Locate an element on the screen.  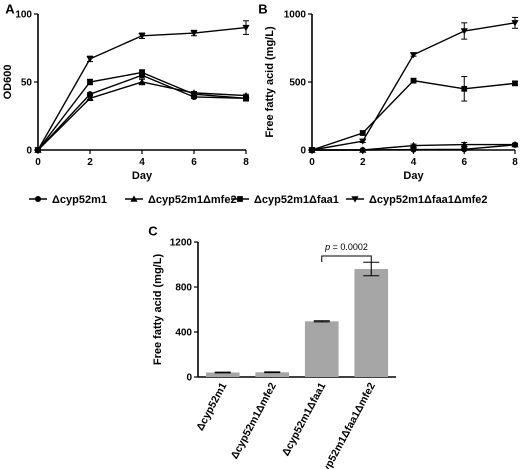
y-tick-label: 50 is located at coordinates (27, 83).